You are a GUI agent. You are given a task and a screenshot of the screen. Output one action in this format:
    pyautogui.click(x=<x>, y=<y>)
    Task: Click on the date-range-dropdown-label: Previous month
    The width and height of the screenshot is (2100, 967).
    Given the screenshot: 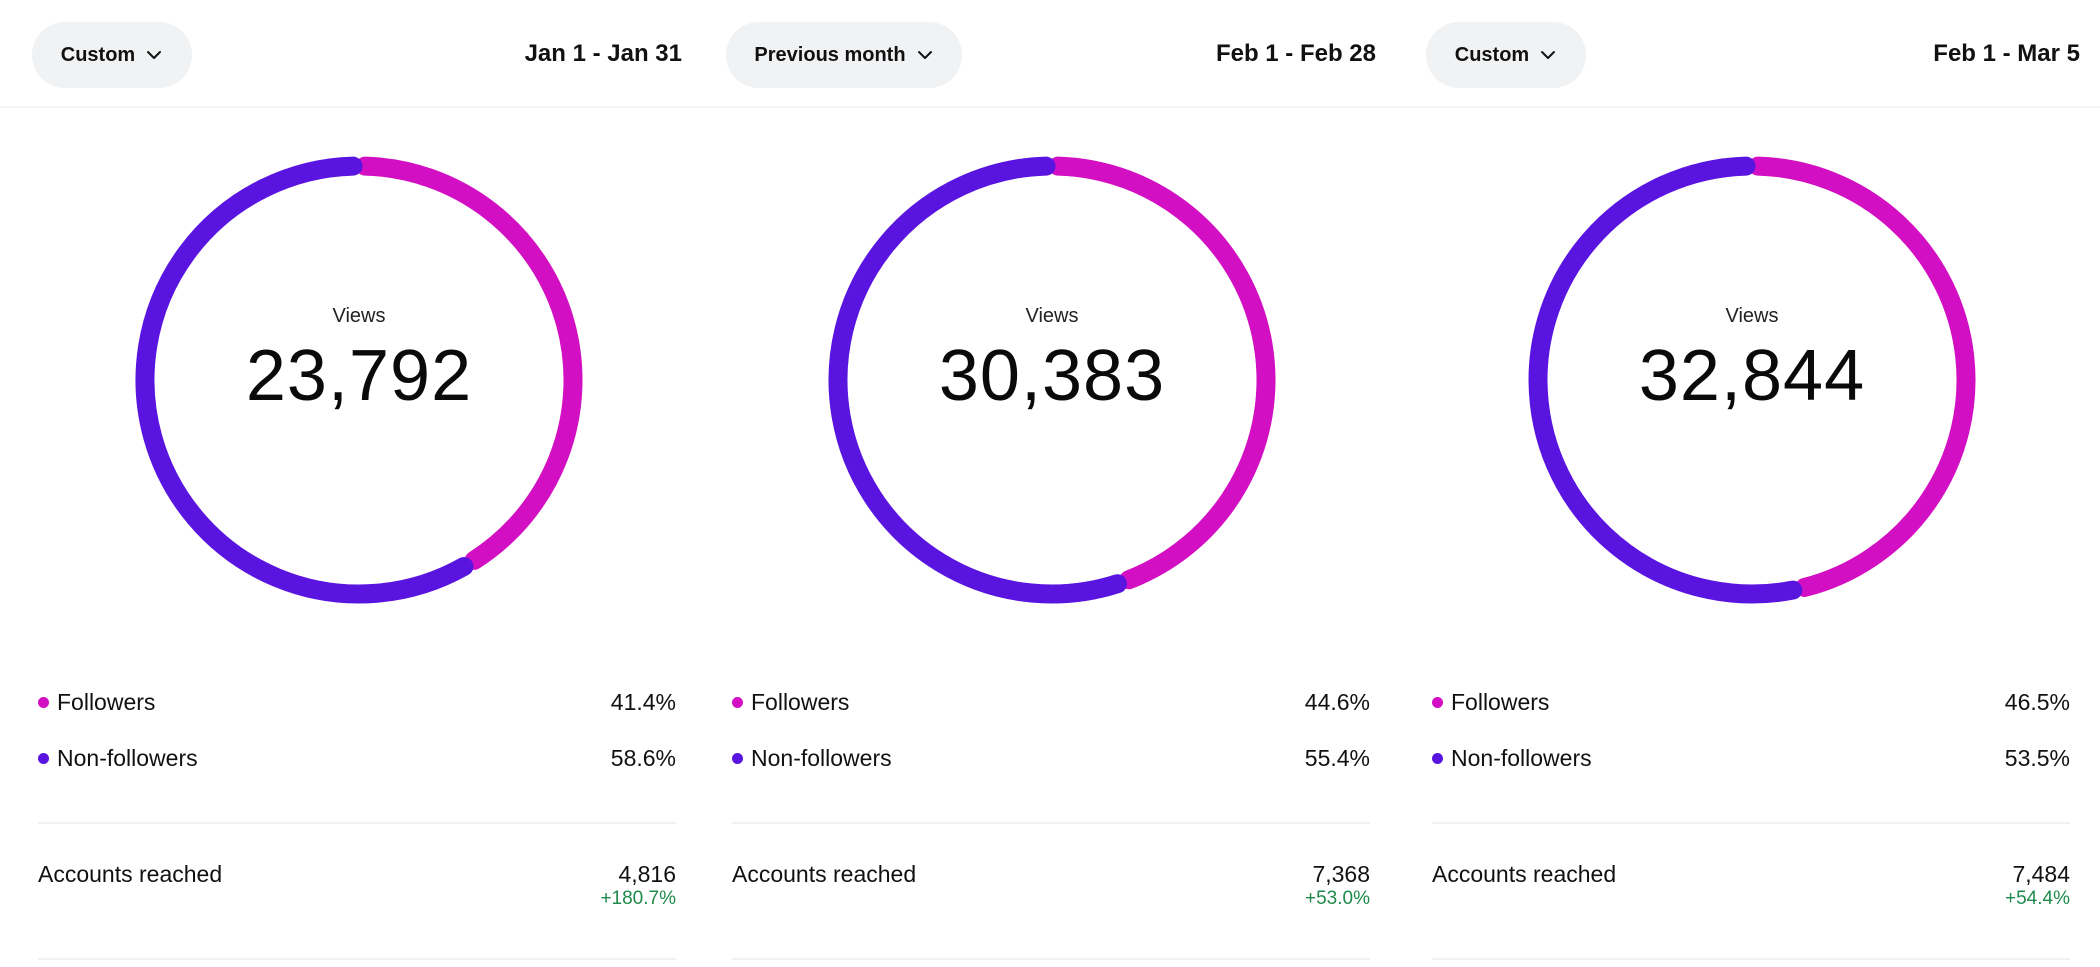 What is the action you would take?
    pyautogui.click(x=830, y=54)
    